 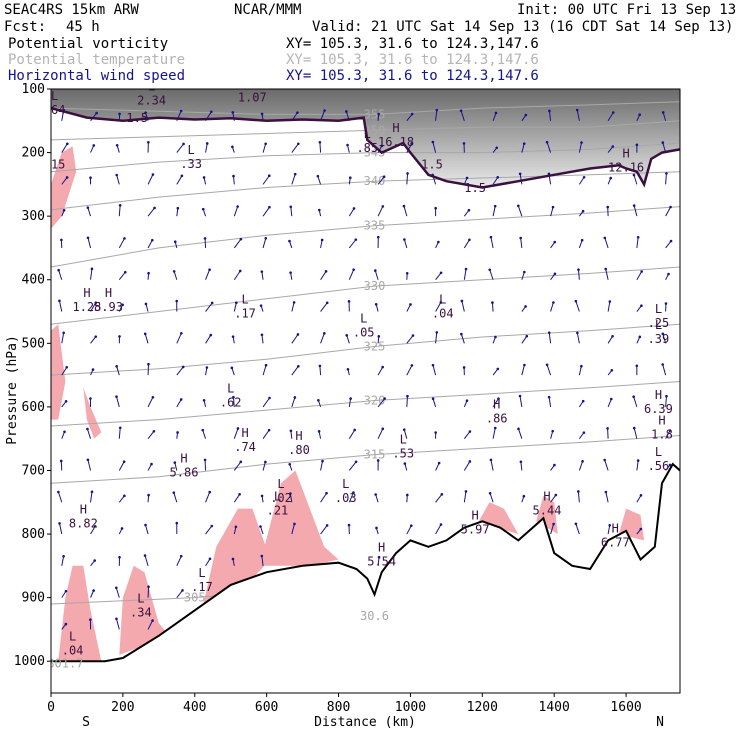 I want to click on pv-extremum-value: .04, so click(x=73, y=650).